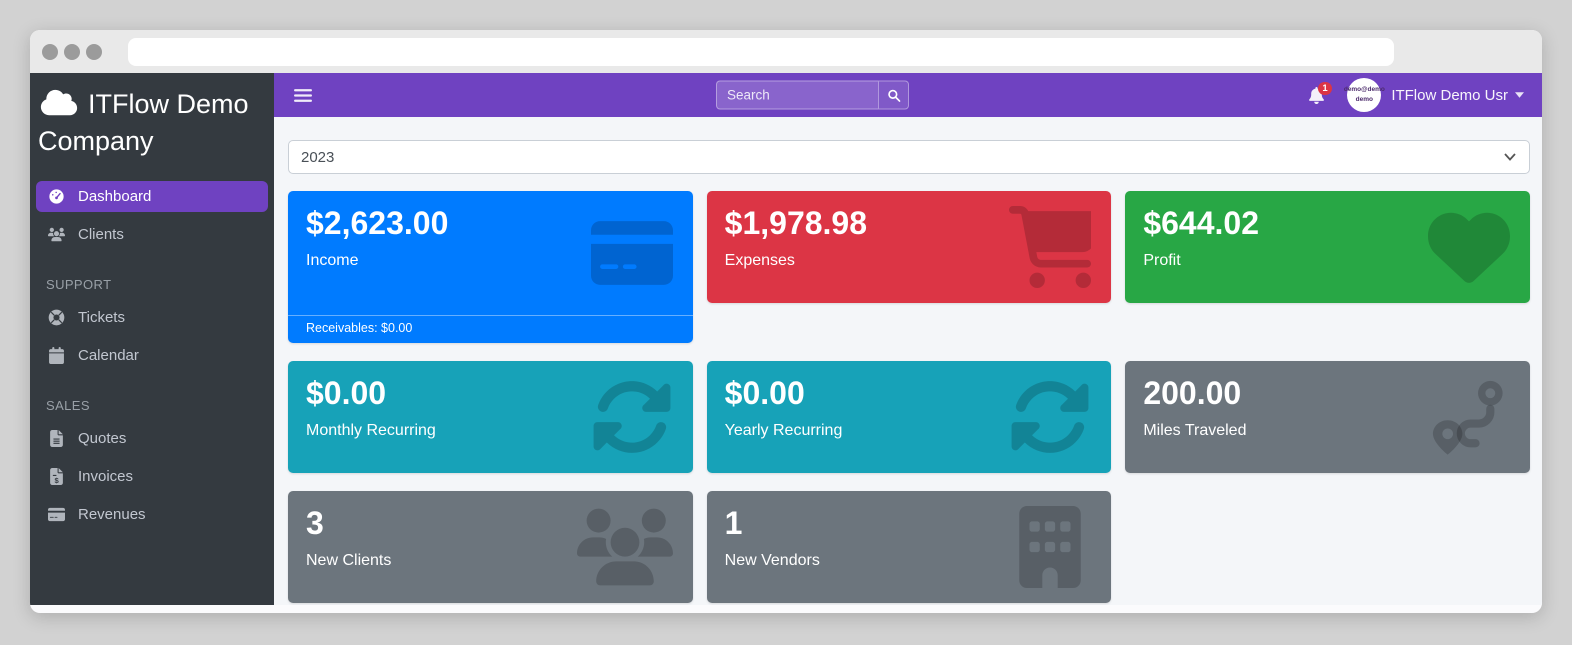 Image resolution: width=1572 pixels, height=645 pixels. I want to click on new-clients-value: 3, so click(315, 523).